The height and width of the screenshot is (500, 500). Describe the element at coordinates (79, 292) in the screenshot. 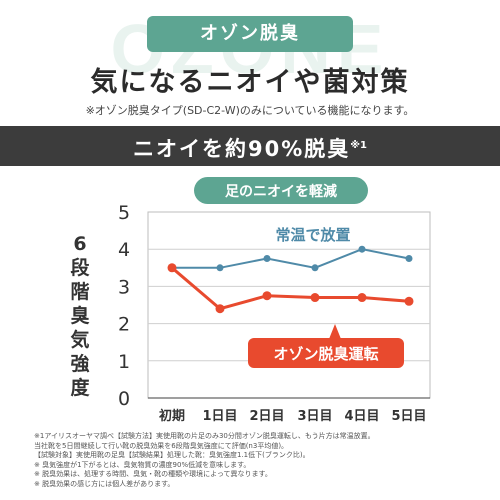

I see `y-axis-label-char: 階` at that location.